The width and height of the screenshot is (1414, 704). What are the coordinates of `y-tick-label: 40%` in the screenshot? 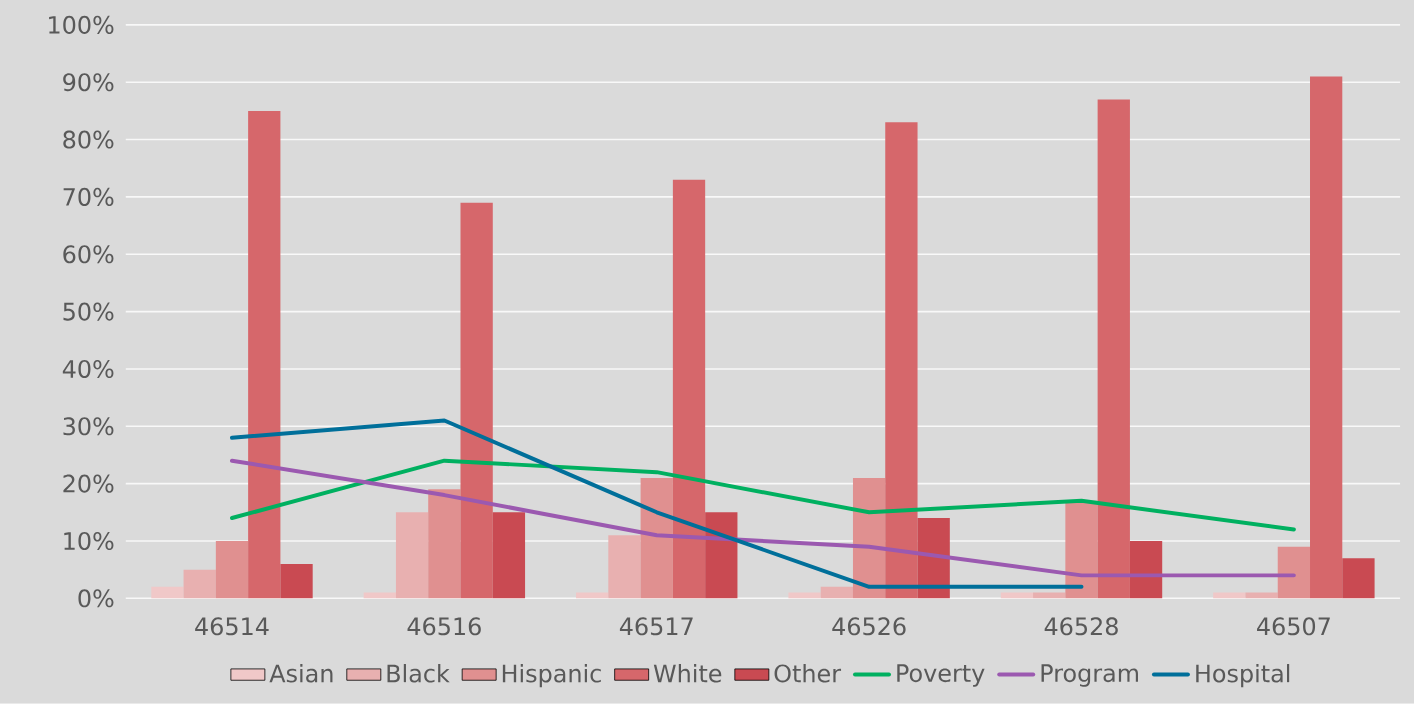 It's located at (88, 369).